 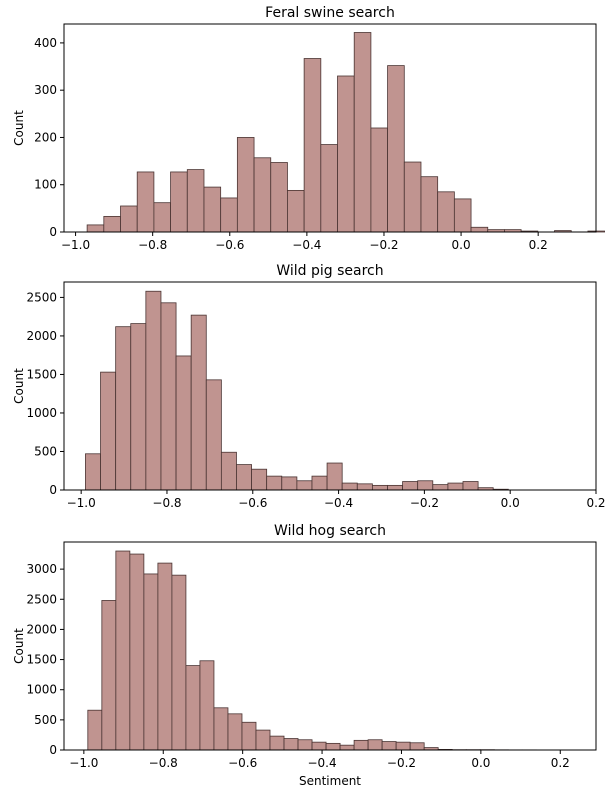 What do you see at coordinates (41, 569) in the screenshot?
I see `y-tick-label: 3000` at bounding box center [41, 569].